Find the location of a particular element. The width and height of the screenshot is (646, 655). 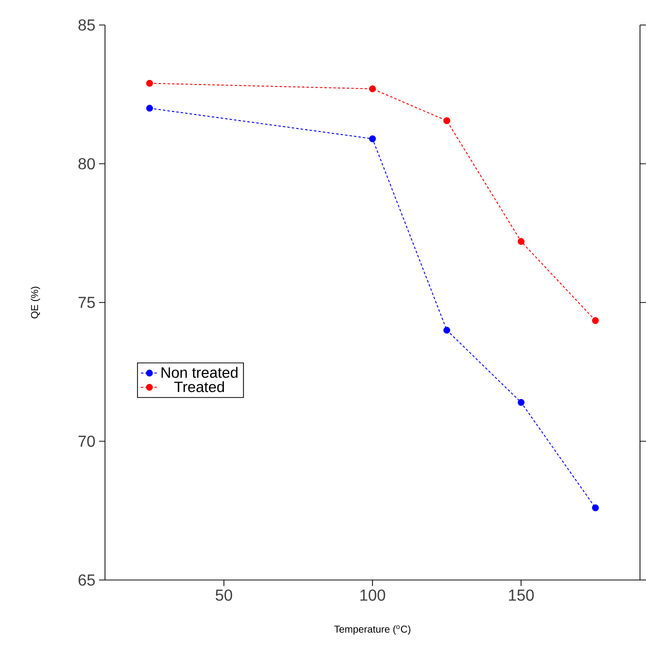

y-tick-label: 65 is located at coordinates (86, 580).